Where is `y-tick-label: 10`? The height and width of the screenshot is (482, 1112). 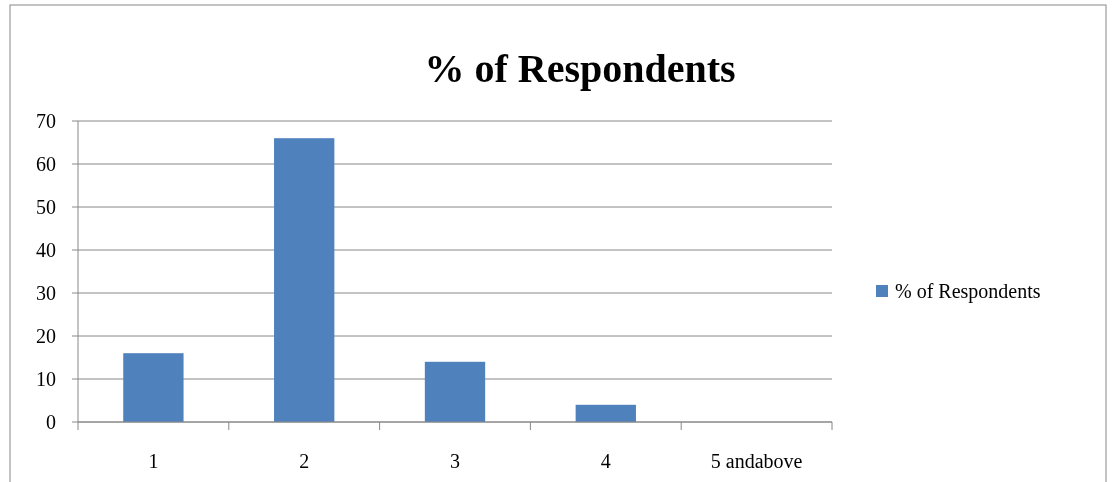 y-tick-label: 10 is located at coordinates (46, 379).